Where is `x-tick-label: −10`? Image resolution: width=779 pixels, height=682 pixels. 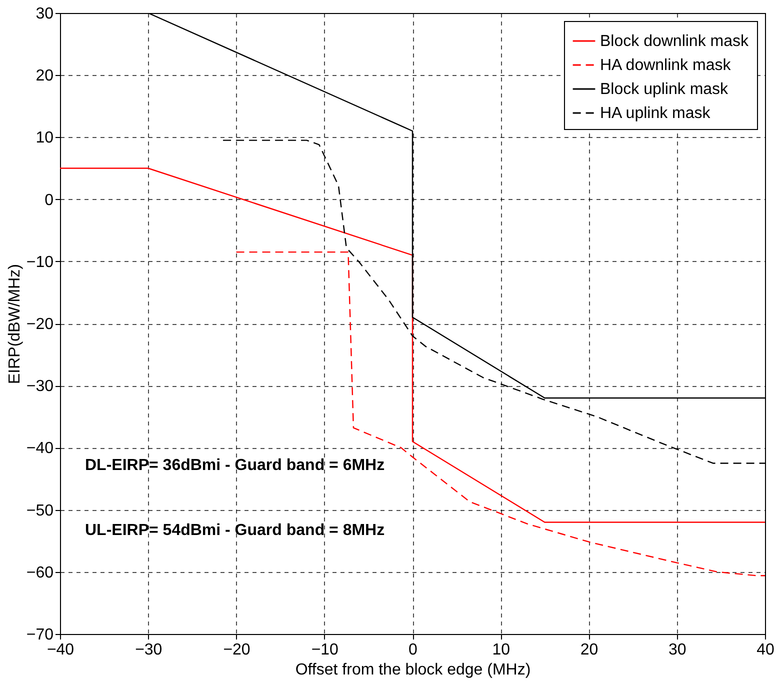
x-tick-label: −10 is located at coordinates (325, 650).